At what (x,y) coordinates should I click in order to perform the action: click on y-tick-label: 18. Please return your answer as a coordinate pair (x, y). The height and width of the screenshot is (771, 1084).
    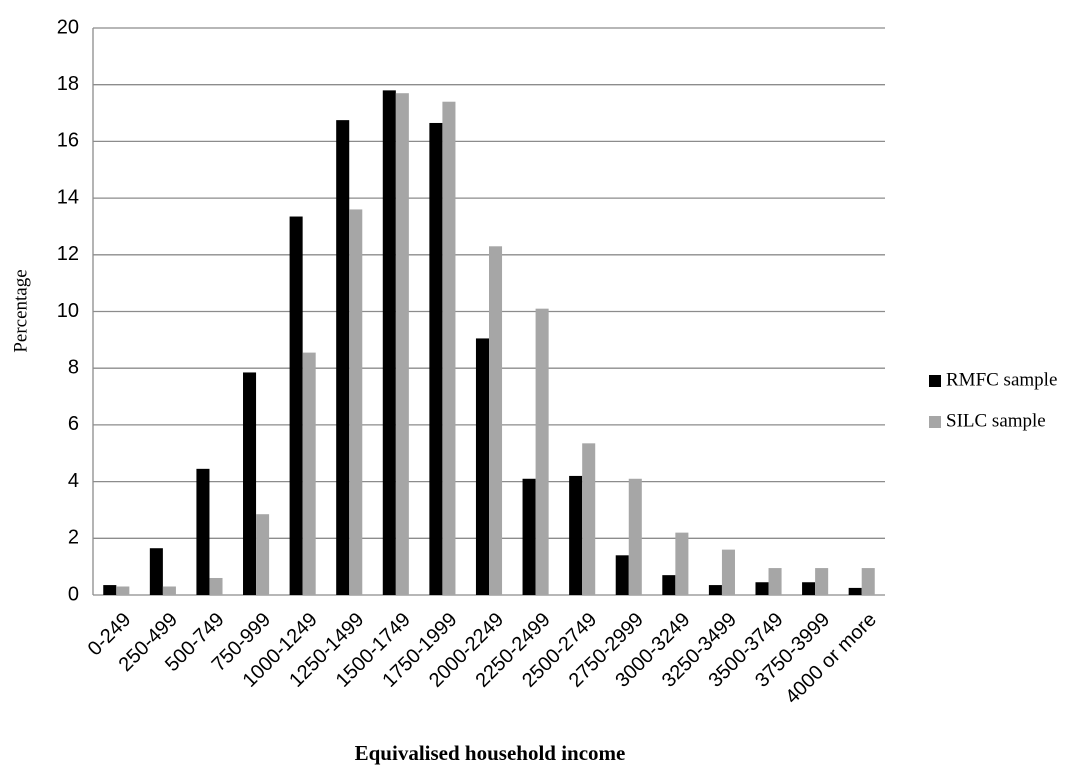
    Looking at the image, I should click on (68, 84).